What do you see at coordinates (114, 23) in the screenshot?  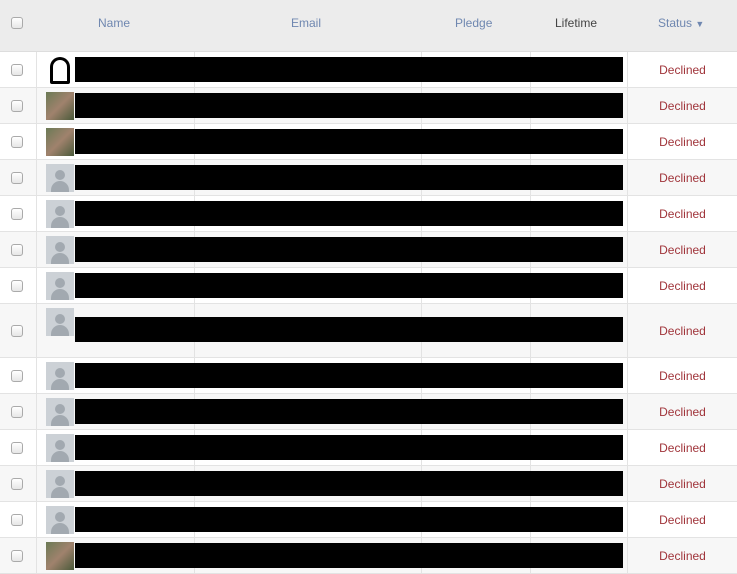 I see `name-column-header: Name` at bounding box center [114, 23].